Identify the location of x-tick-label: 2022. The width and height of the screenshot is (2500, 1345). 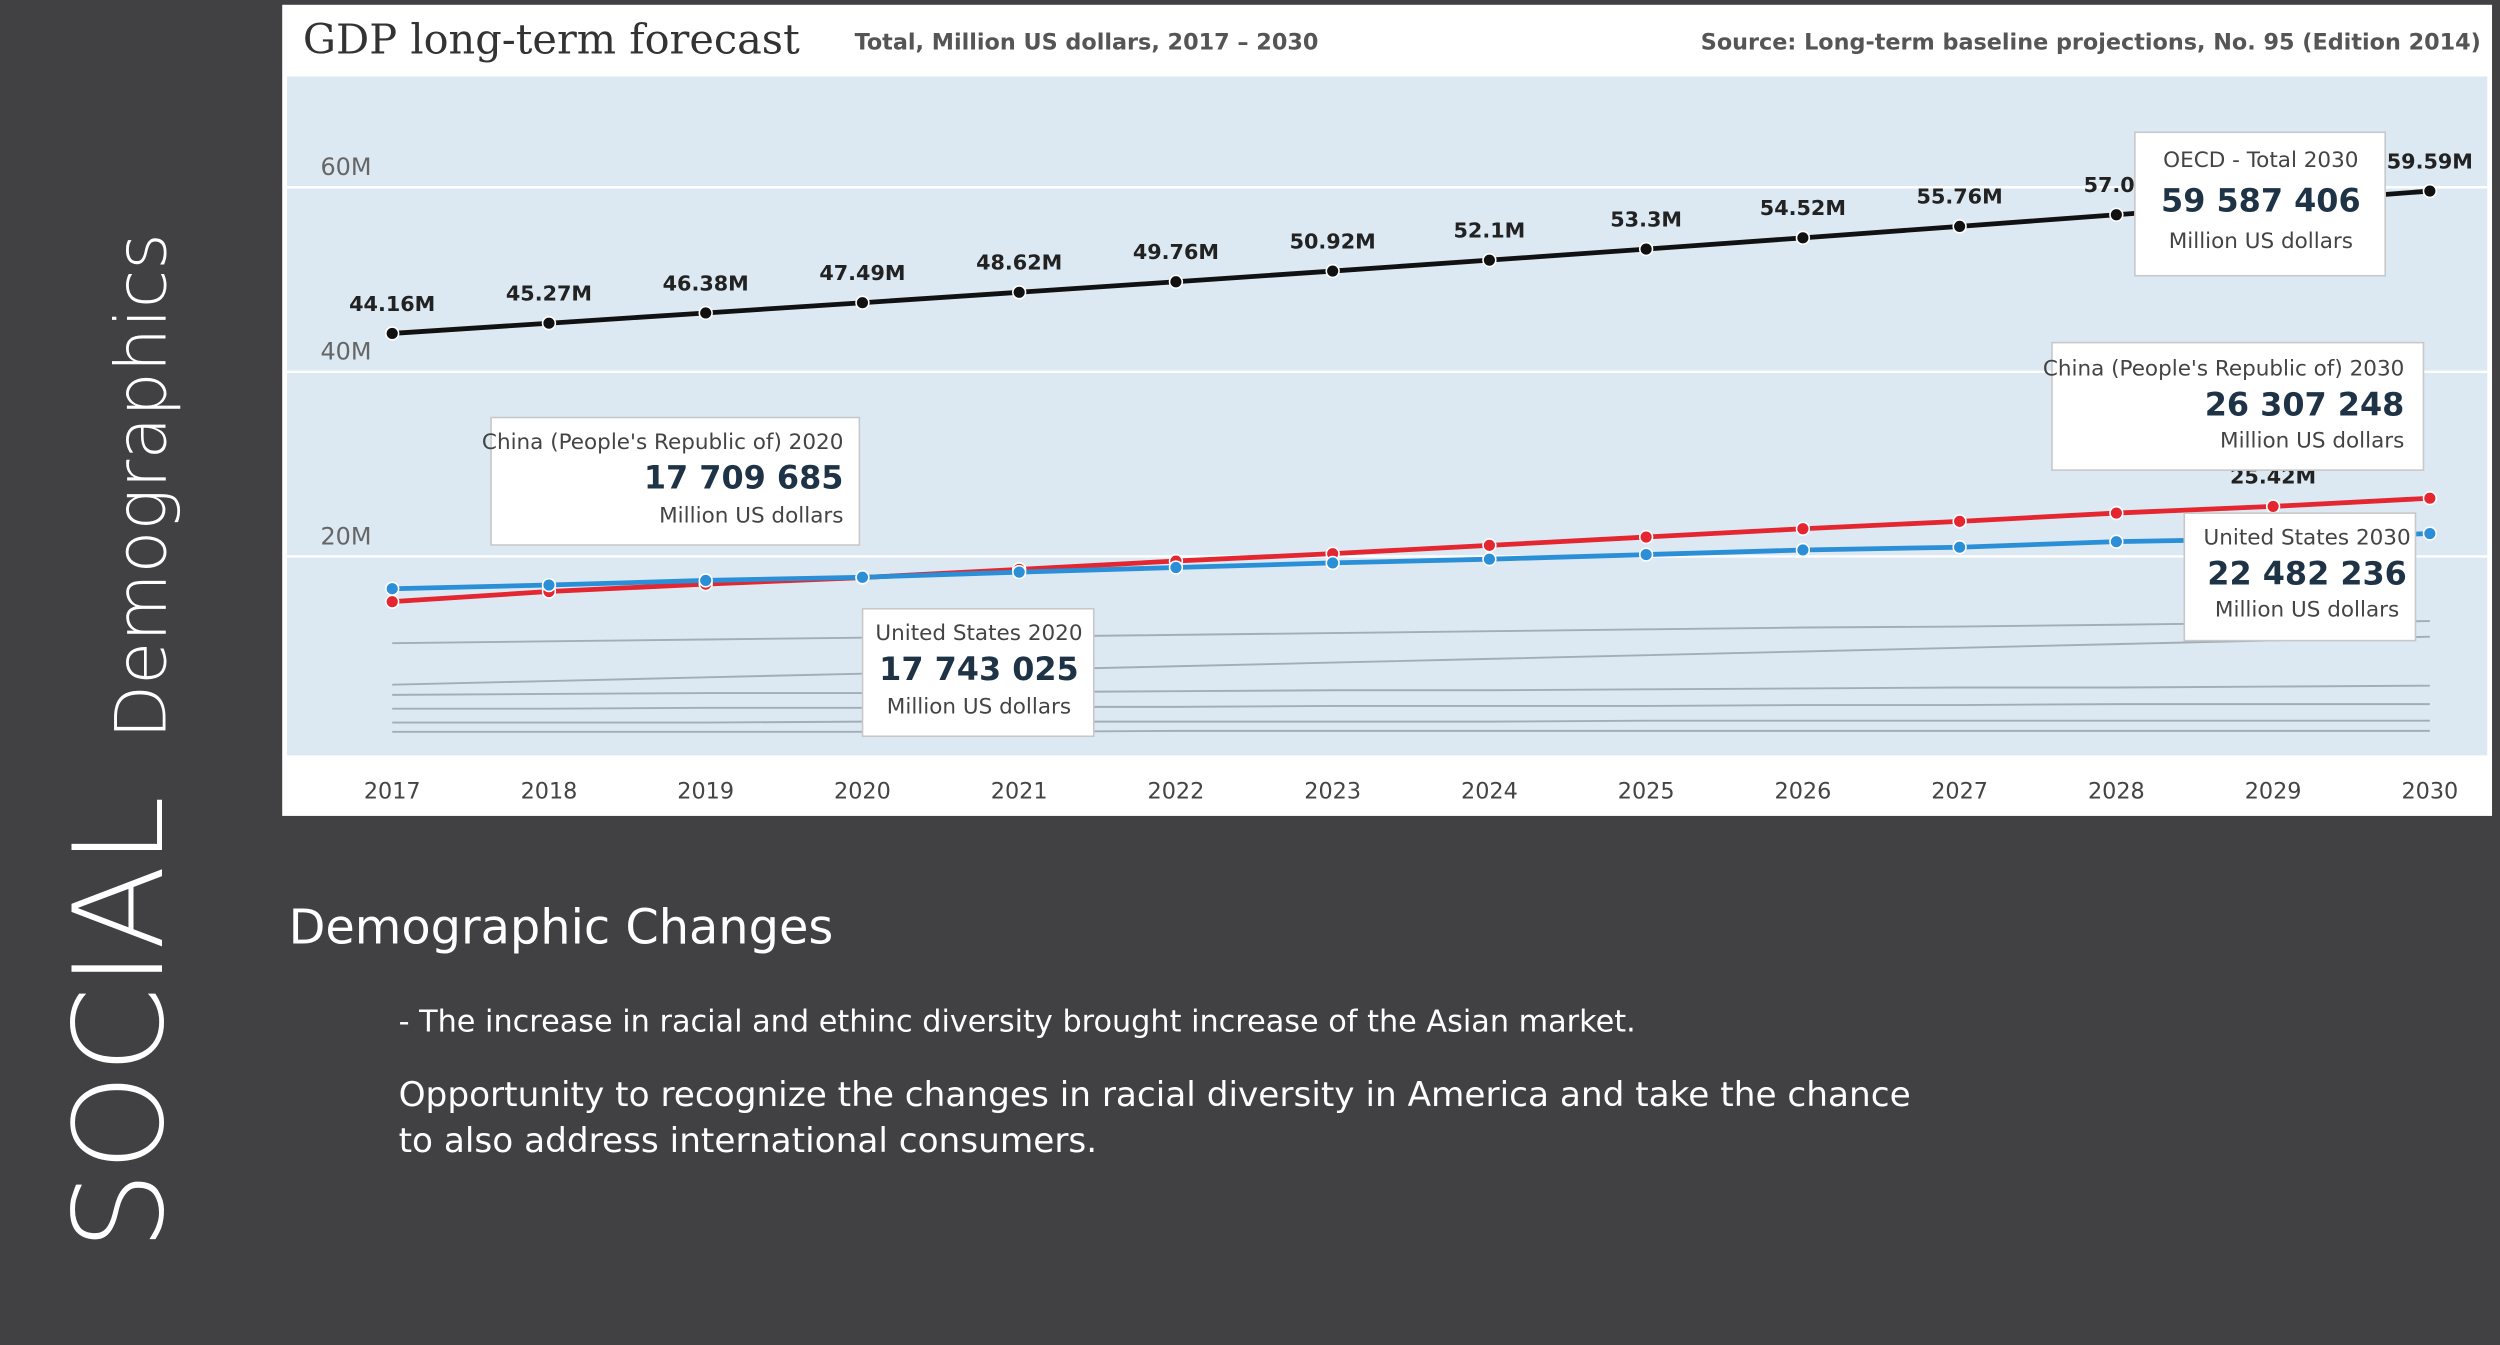
(1176, 792).